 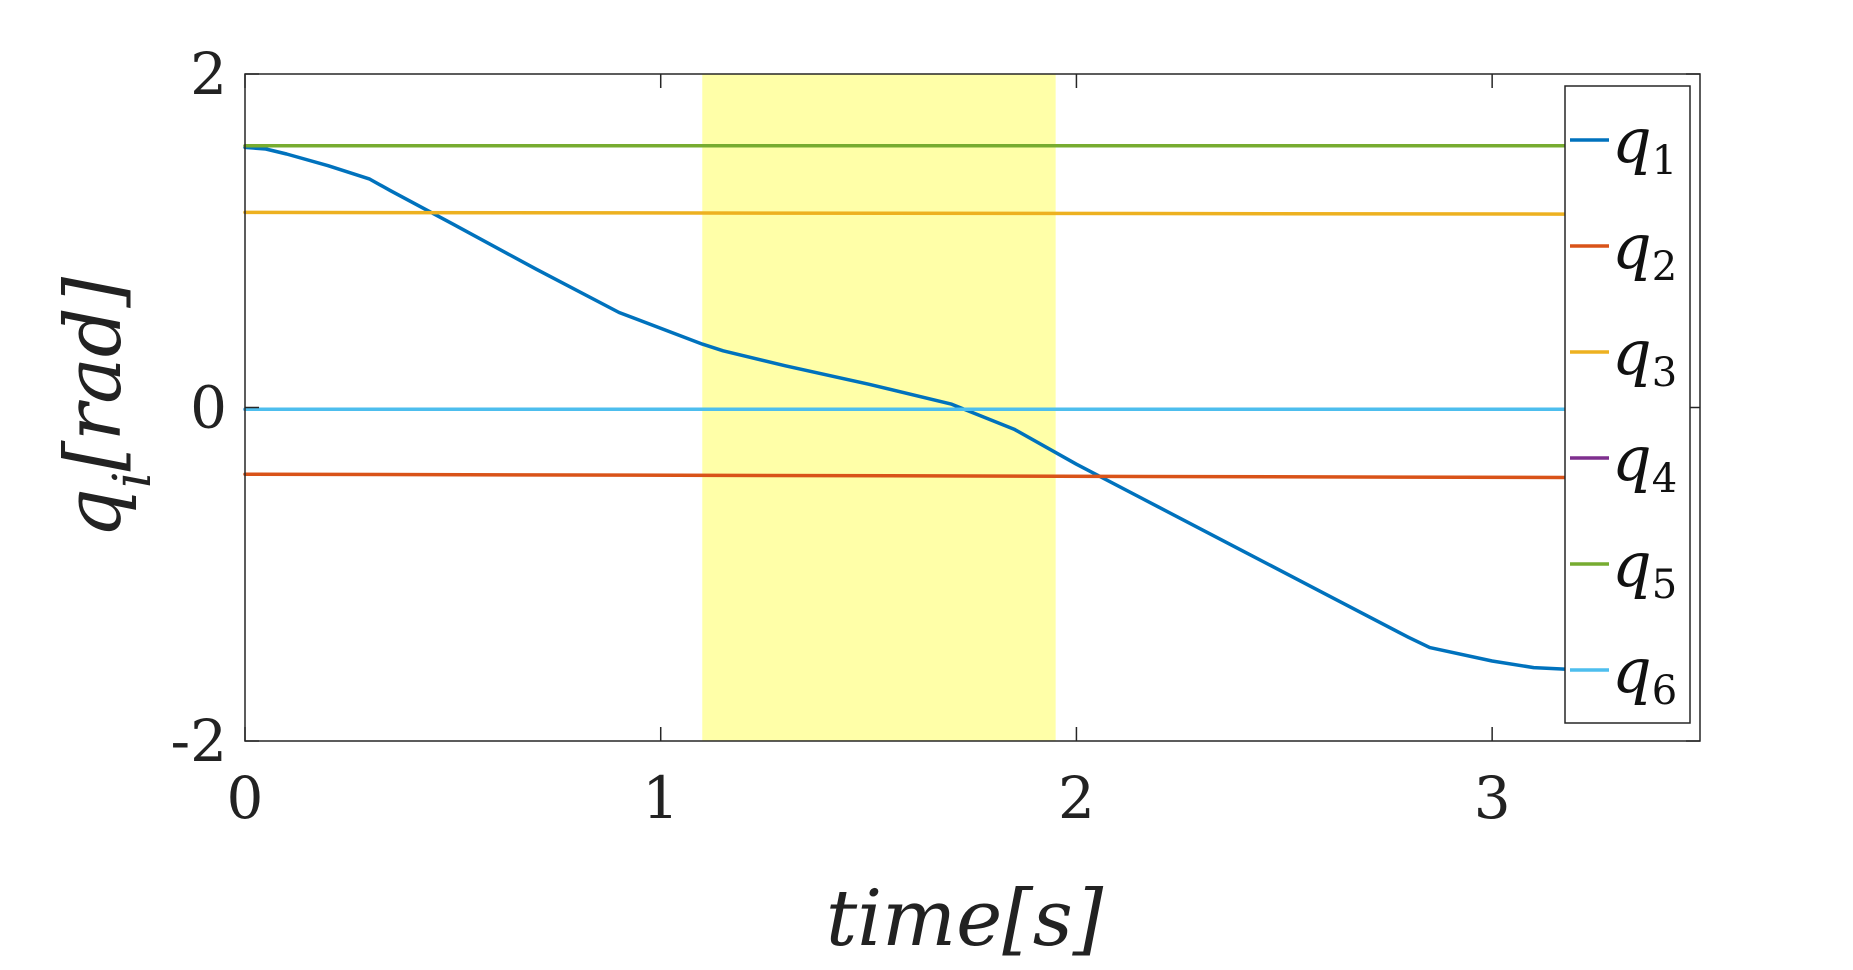 What do you see at coordinates (199, 741) in the screenshot?
I see `y-tick-label: -2` at bounding box center [199, 741].